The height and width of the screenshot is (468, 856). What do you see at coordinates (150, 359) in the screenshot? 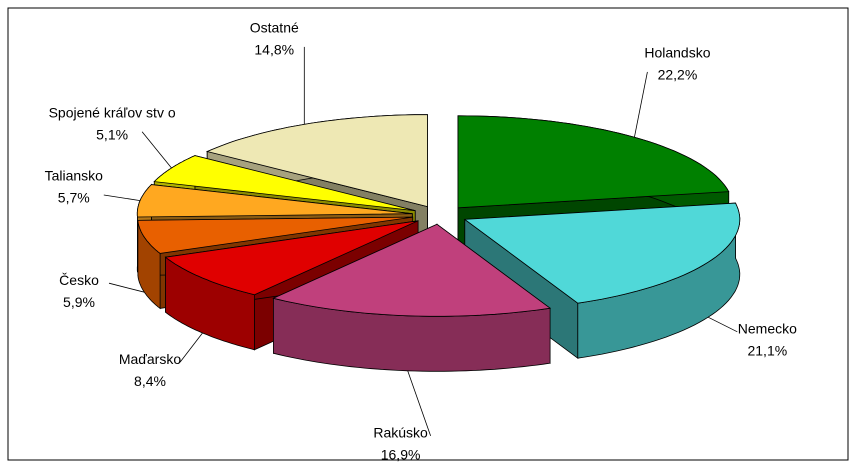
I see `slice-label: Maďarsko` at bounding box center [150, 359].